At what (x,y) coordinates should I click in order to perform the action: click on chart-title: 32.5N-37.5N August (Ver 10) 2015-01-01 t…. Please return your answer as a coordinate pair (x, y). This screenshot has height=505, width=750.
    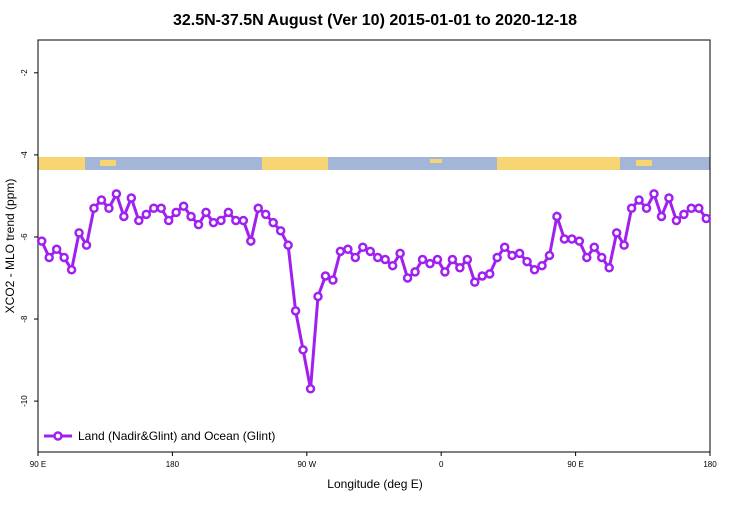
    Looking at the image, I should click on (375, 20).